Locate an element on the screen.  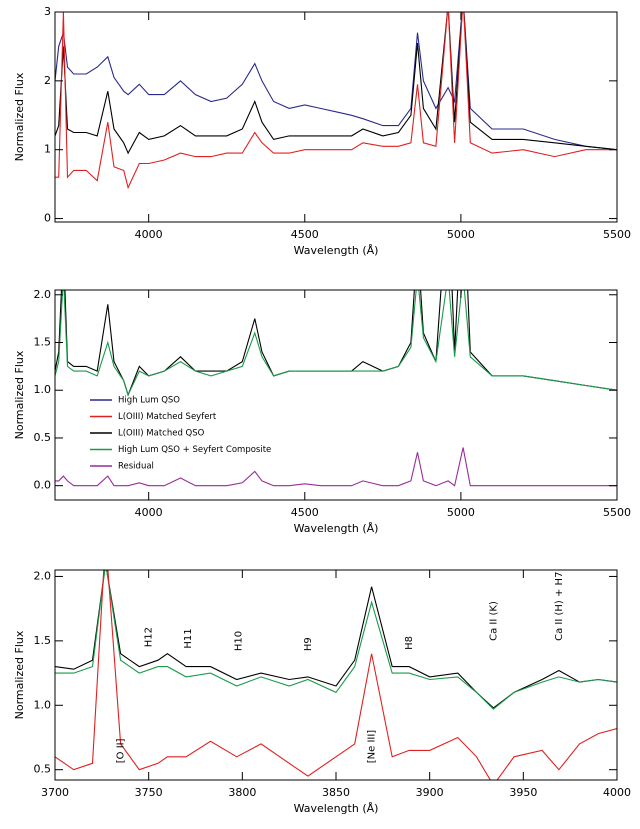
annotation: [O II] is located at coordinates (121, 750).